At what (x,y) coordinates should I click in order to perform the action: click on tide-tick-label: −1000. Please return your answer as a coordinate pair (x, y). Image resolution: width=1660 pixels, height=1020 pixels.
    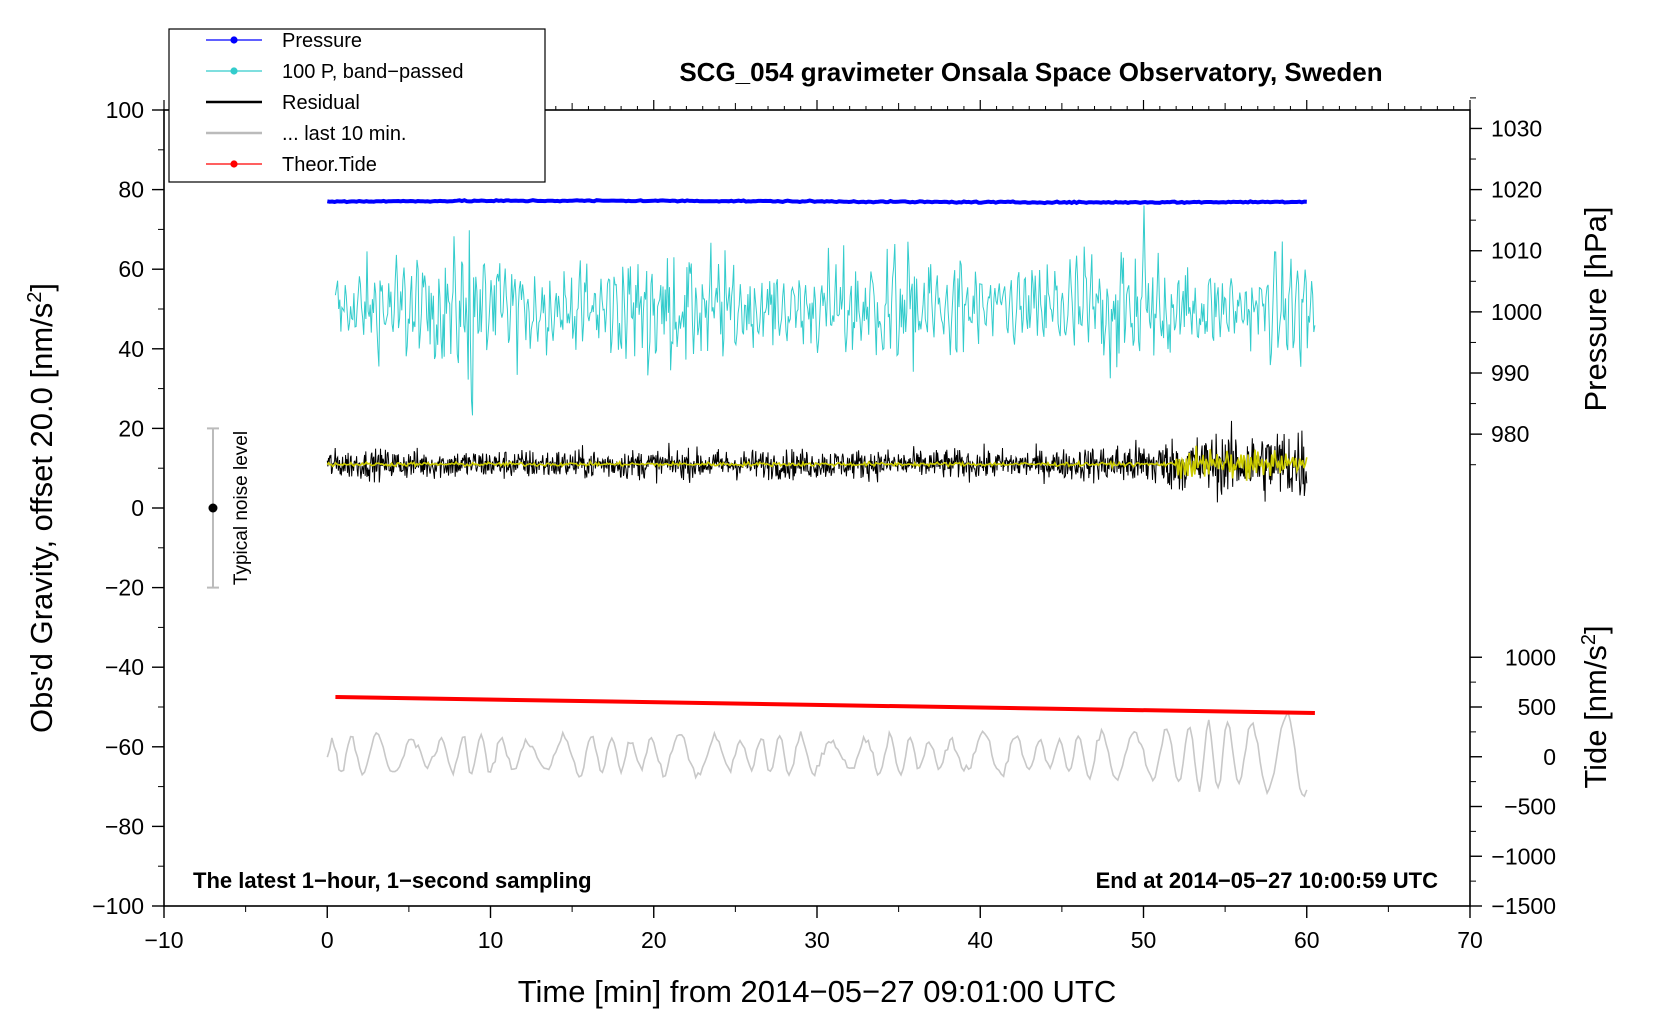
    Looking at the image, I should click on (1523, 856).